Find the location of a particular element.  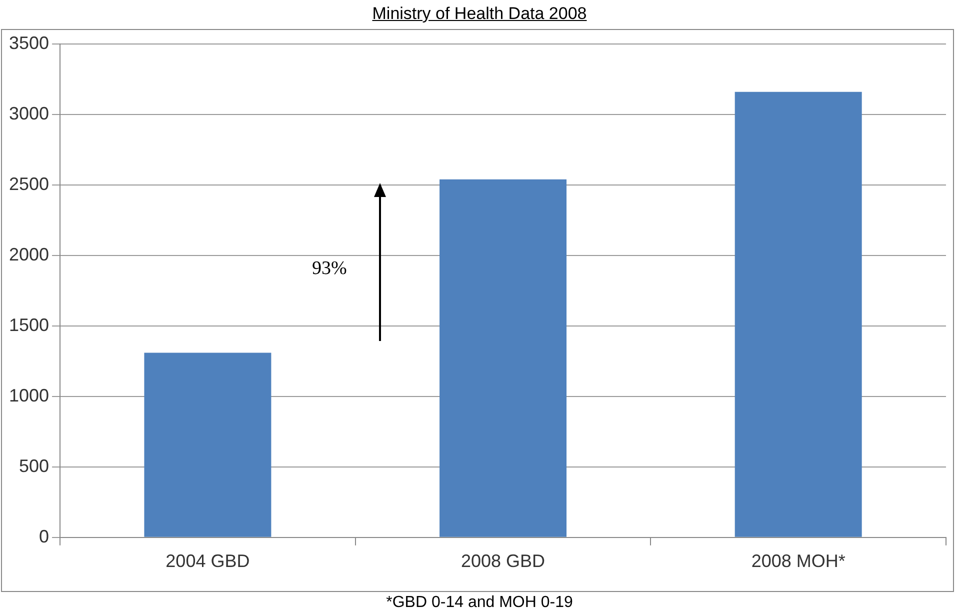

text: *GBD 0-14 and MOH 0-19 is located at coordinates (479, 603).